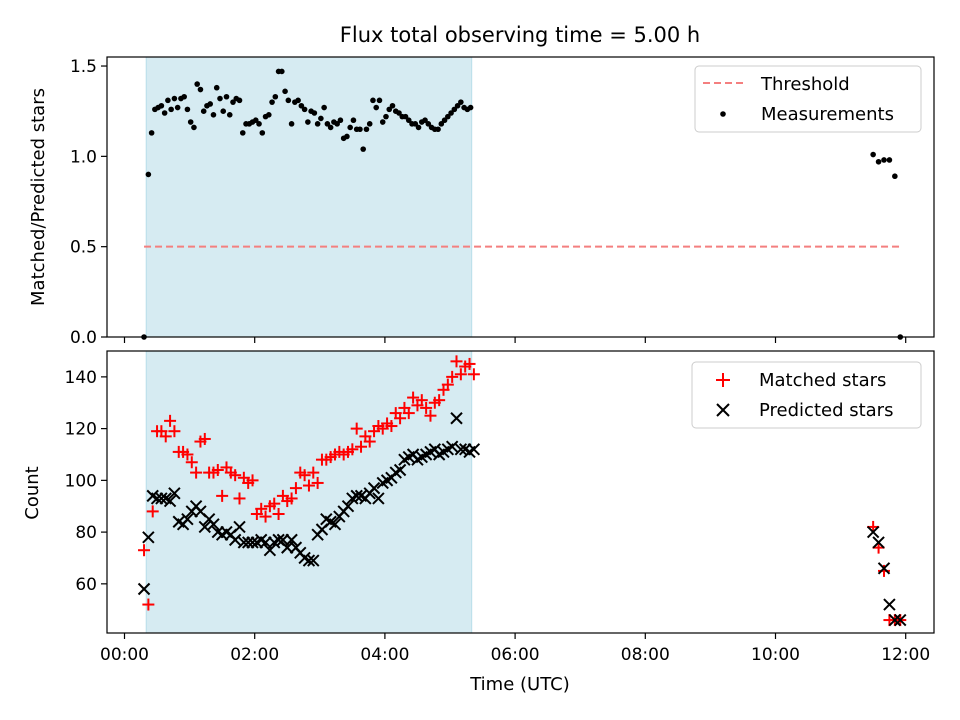 The height and width of the screenshot is (720, 960). What do you see at coordinates (38, 197) in the screenshot?
I see `y-axis-label-top: Matched/Predicted stars` at bounding box center [38, 197].